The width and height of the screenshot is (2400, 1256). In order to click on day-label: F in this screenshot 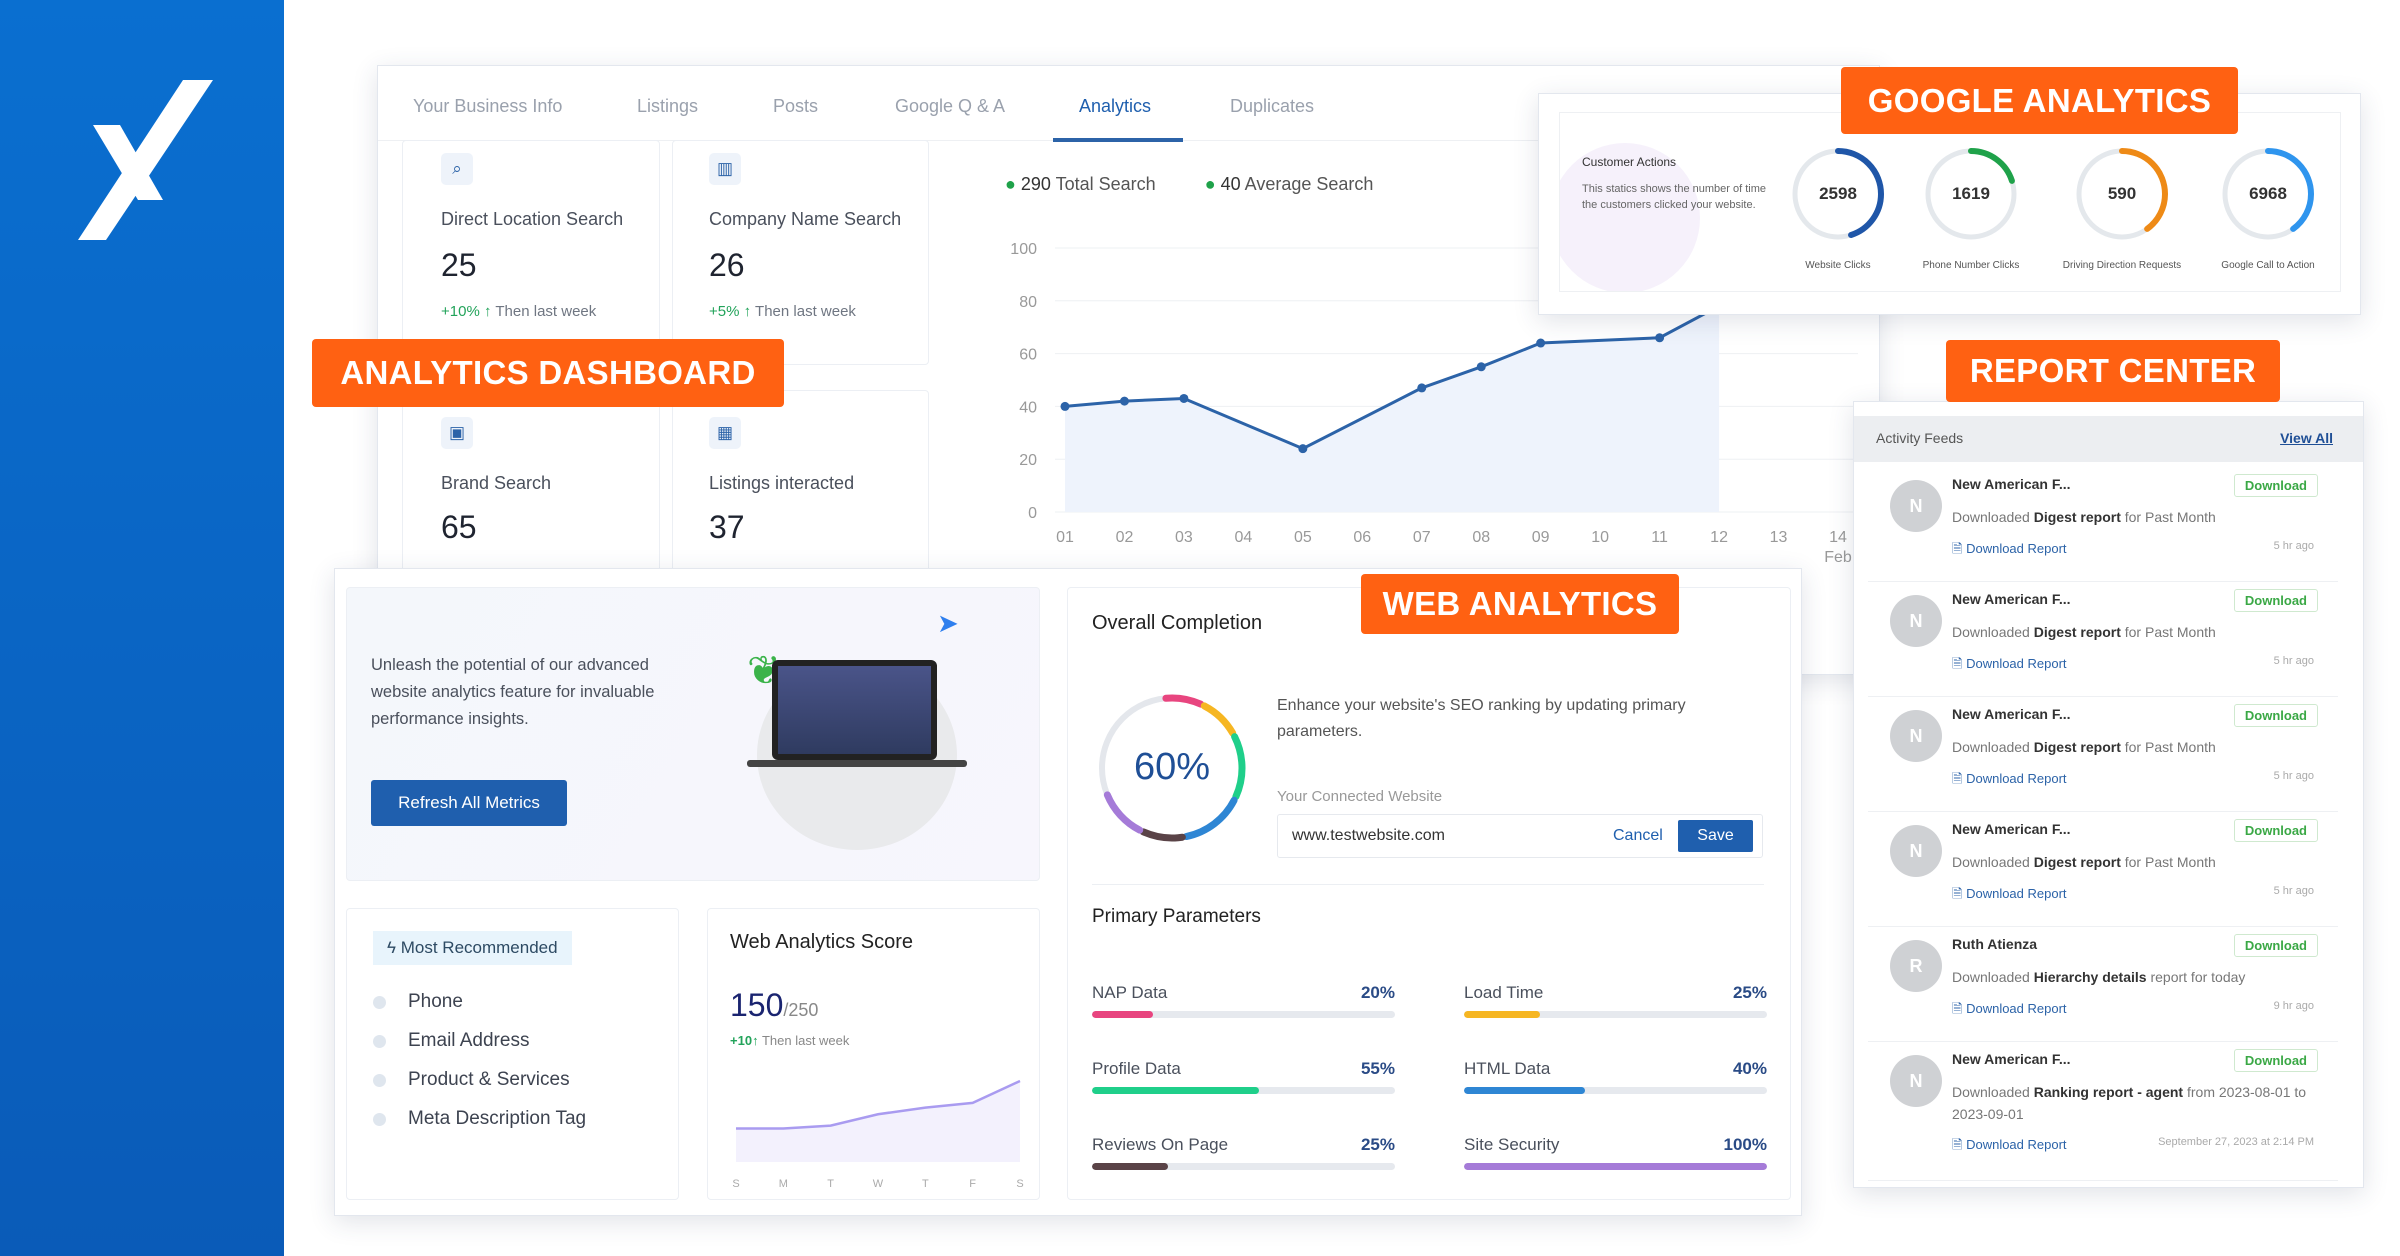, I will do `click(972, 1184)`.